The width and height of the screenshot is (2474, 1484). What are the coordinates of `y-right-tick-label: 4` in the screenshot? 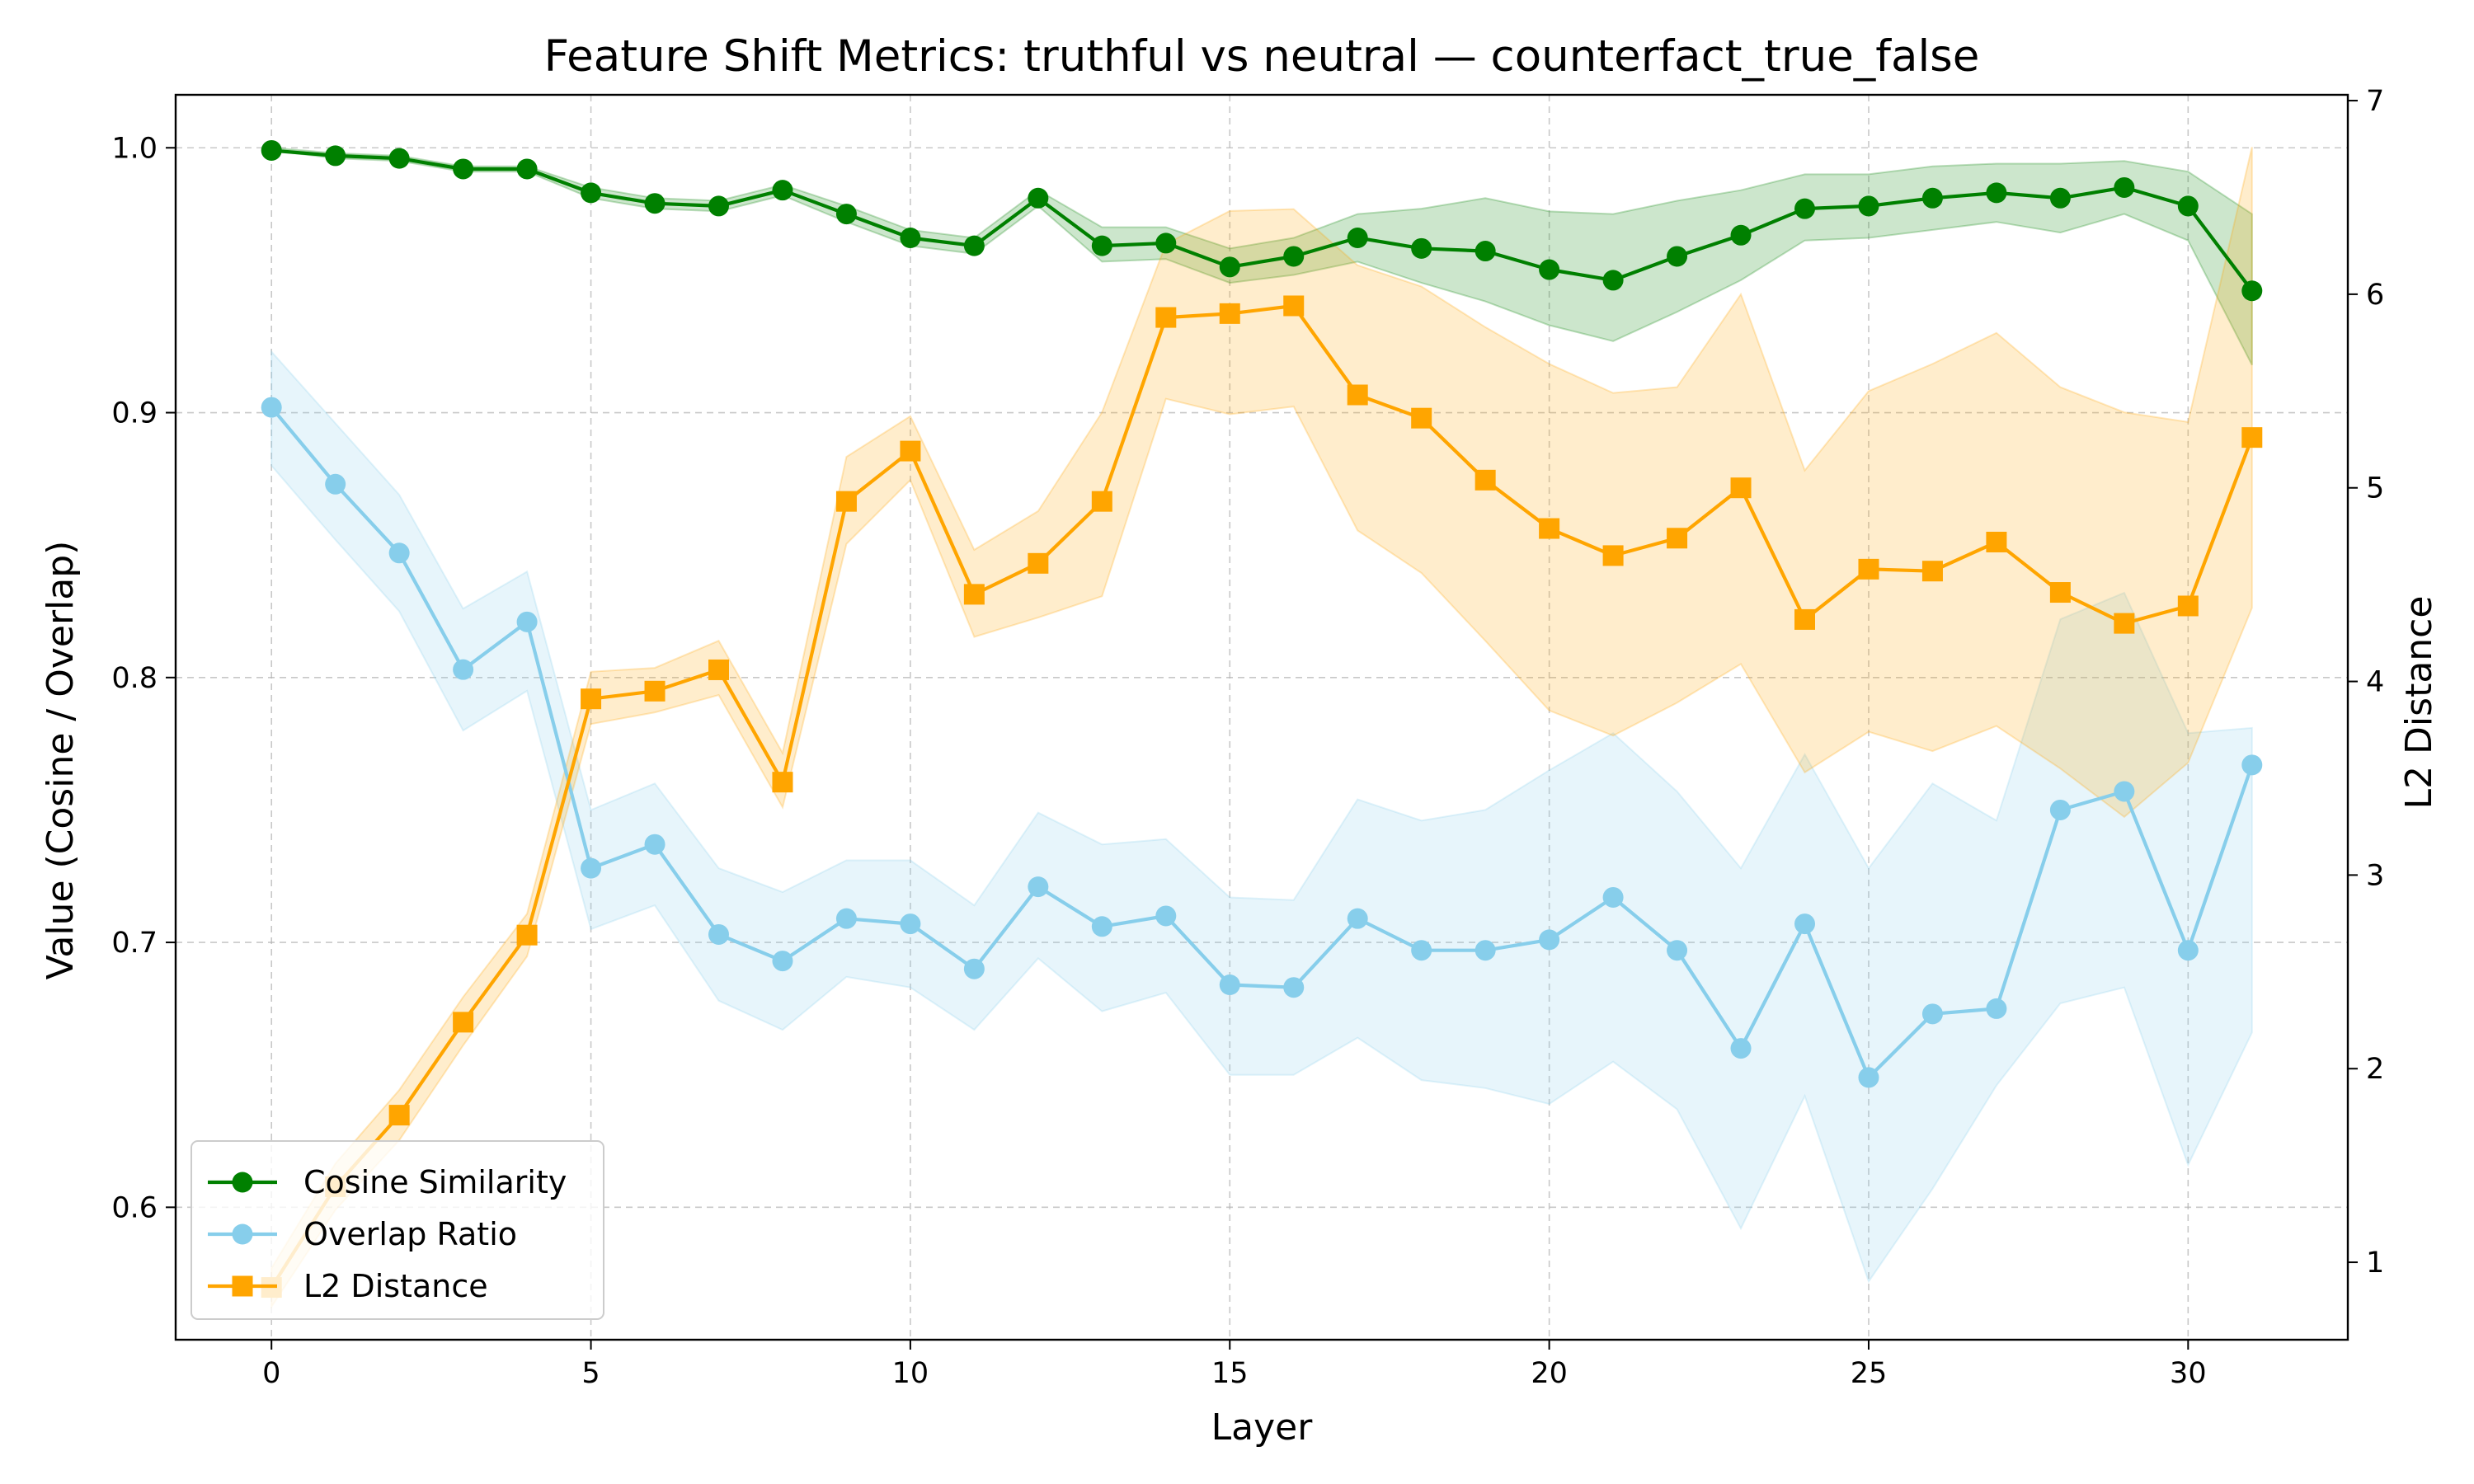 It's located at (2375, 682).